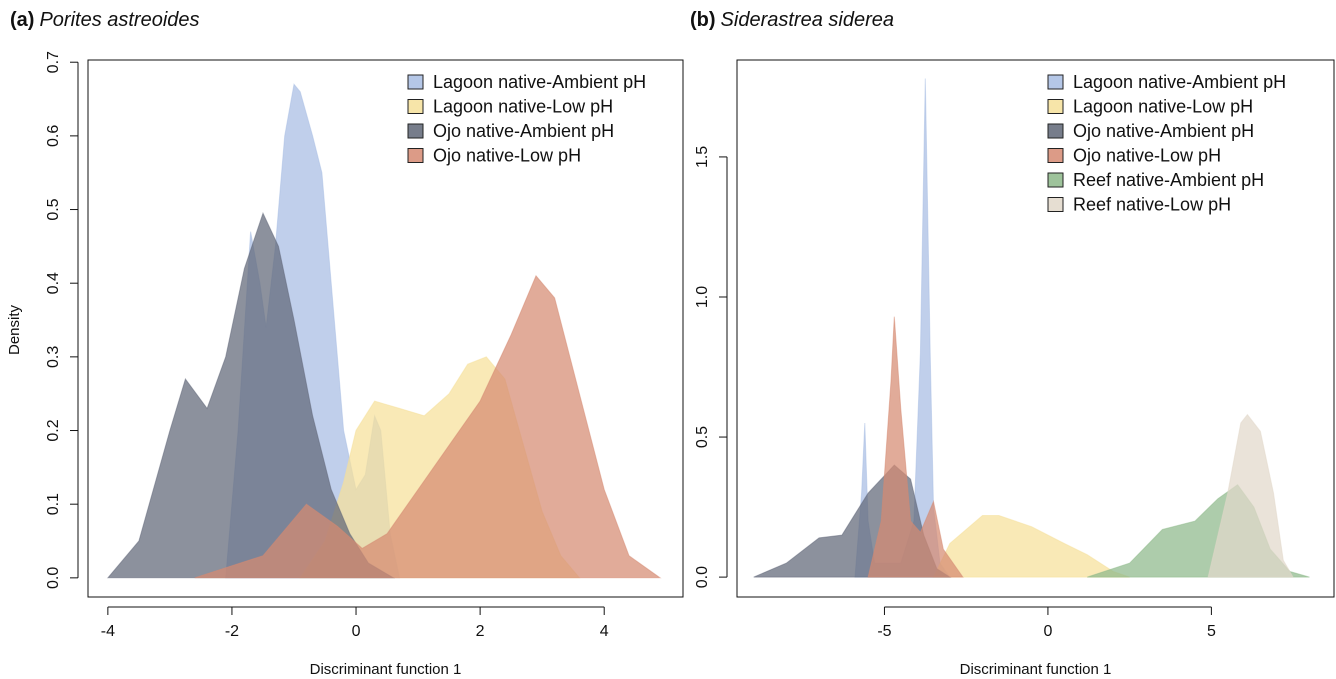 Image resolution: width=1336 pixels, height=679 pixels. Describe the element at coordinates (53, 504) in the screenshot. I see `y-tick-label: 0.1` at that location.